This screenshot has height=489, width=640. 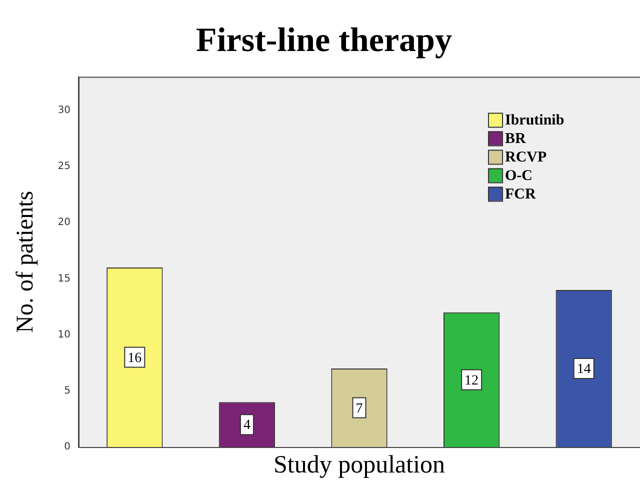 What do you see at coordinates (64, 166) in the screenshot?
I see `y-tick-label: 25` at bounding box center [64, 166].